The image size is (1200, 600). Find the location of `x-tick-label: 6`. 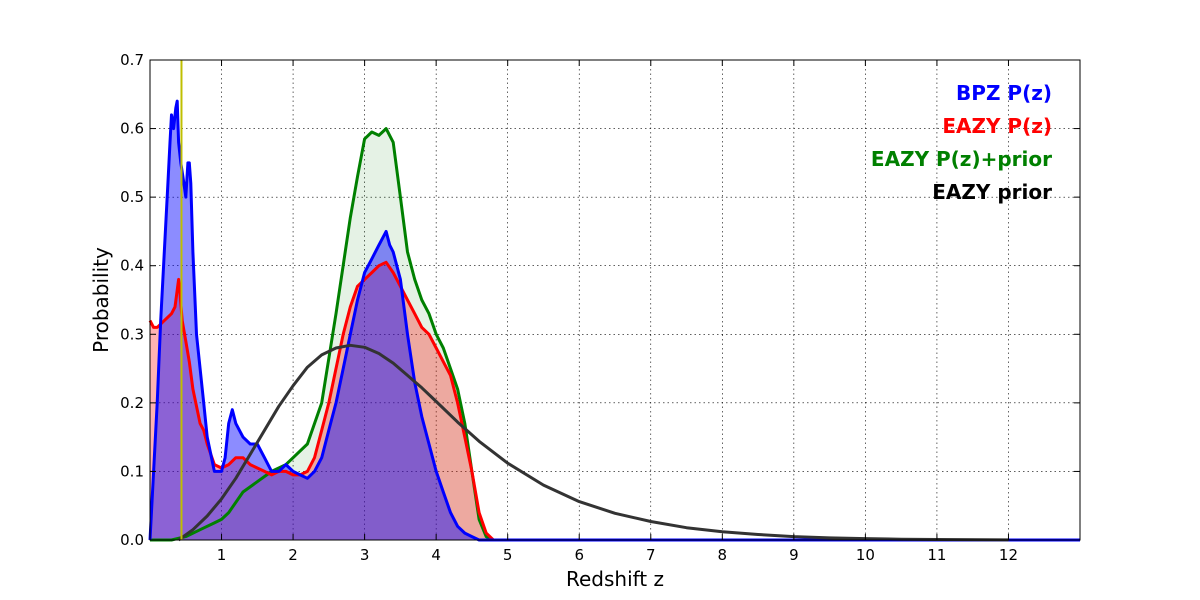

x-tick-label: 6 is located at coordinates (579, 555).